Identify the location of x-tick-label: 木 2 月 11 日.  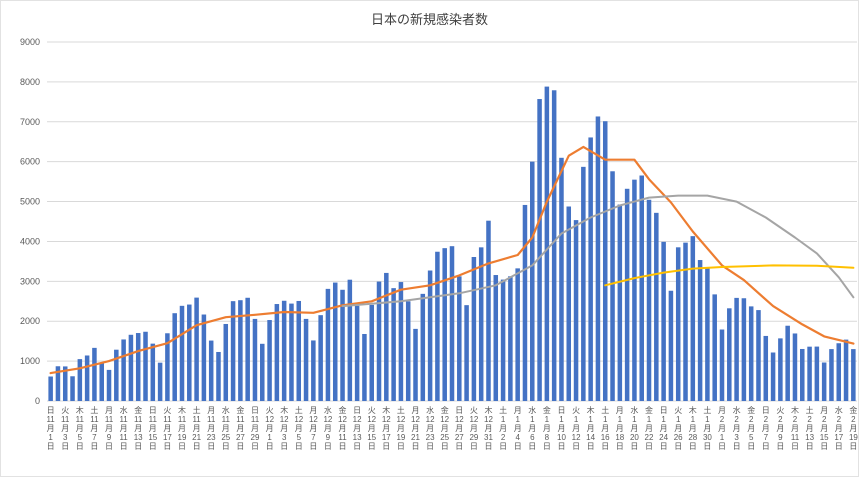
(795, 428).